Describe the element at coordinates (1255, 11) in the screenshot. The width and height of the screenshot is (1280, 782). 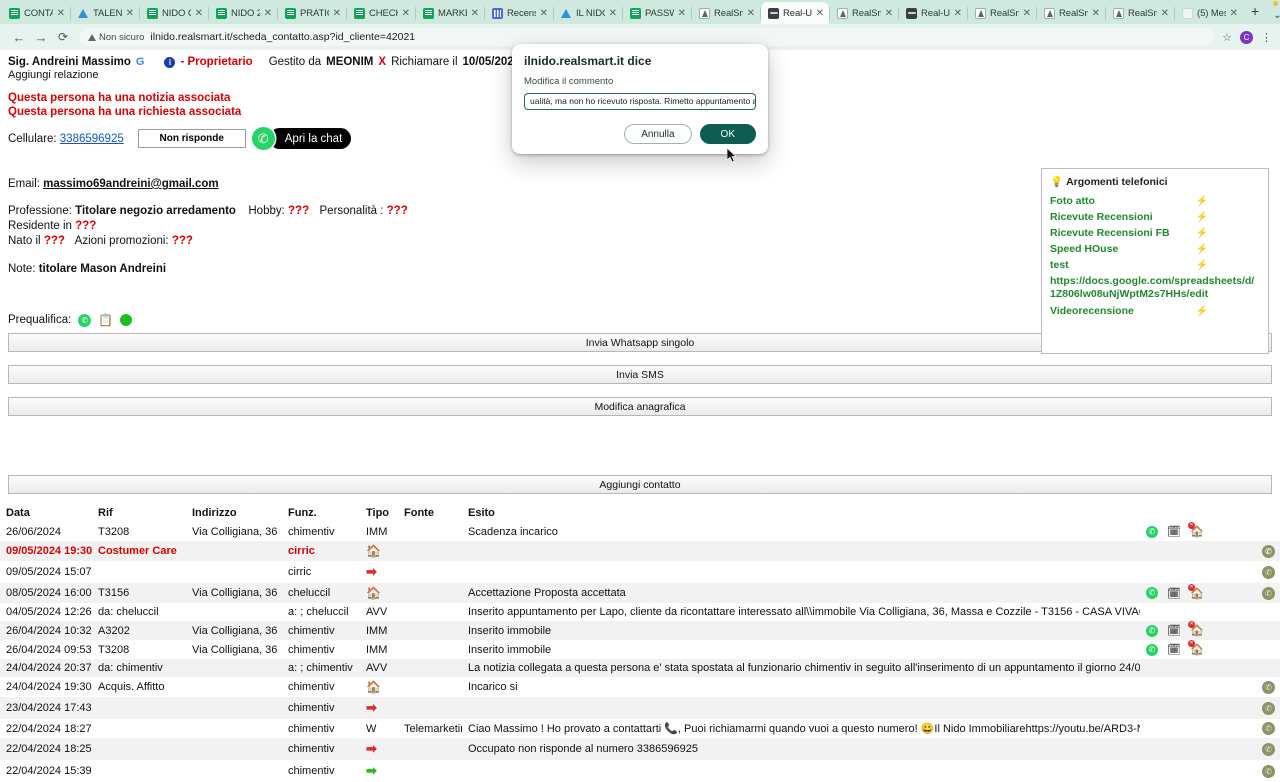
I see `new-tab-button: +` at that location.